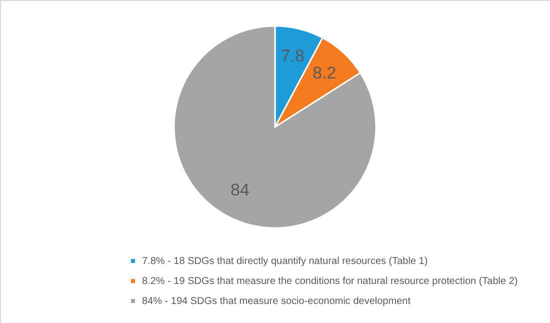 The image size is (550, 323). What do you see at coordinates (324, 73) in the screenshot?
I see `data-label: 8.2` at bounding box center [324, 73].